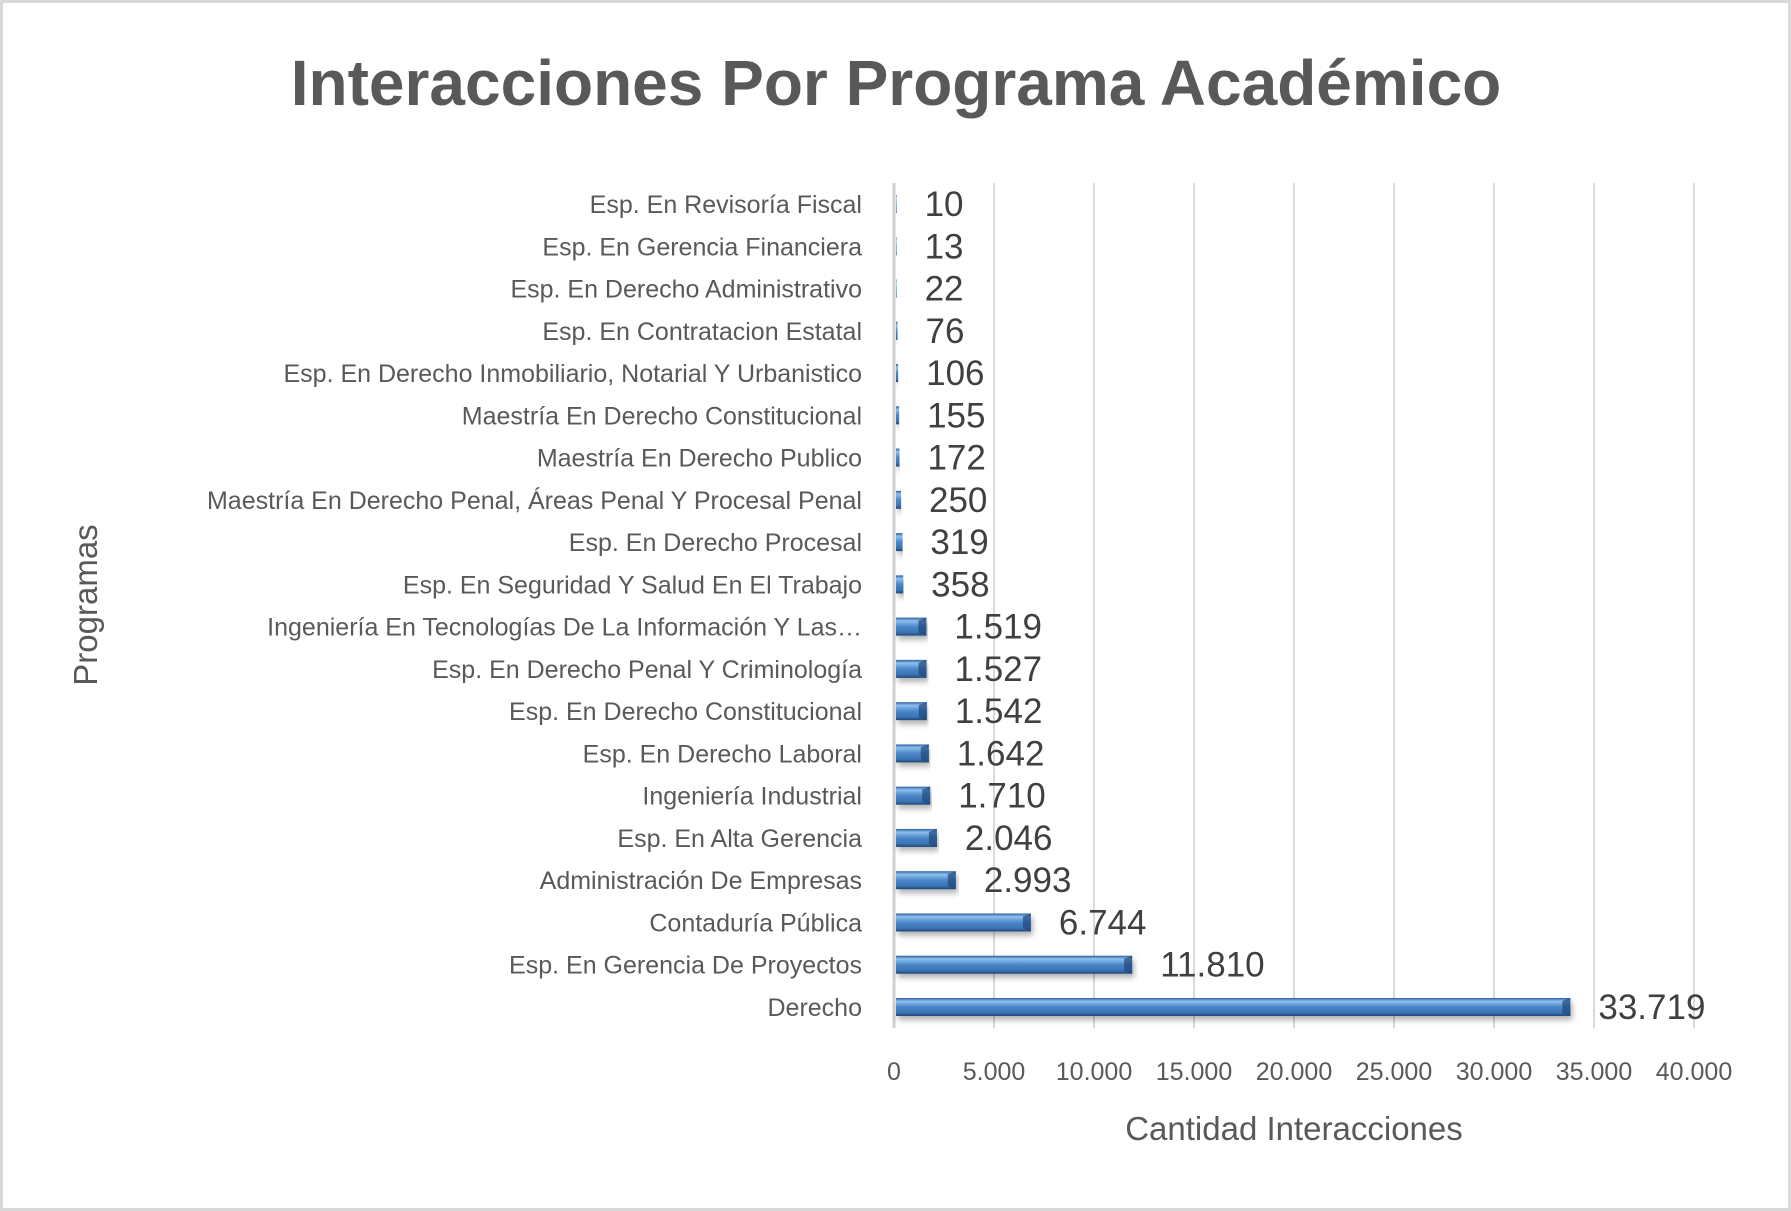  I want to click on category-label: Esp. En Derecho Procesal, so click(715, 543).